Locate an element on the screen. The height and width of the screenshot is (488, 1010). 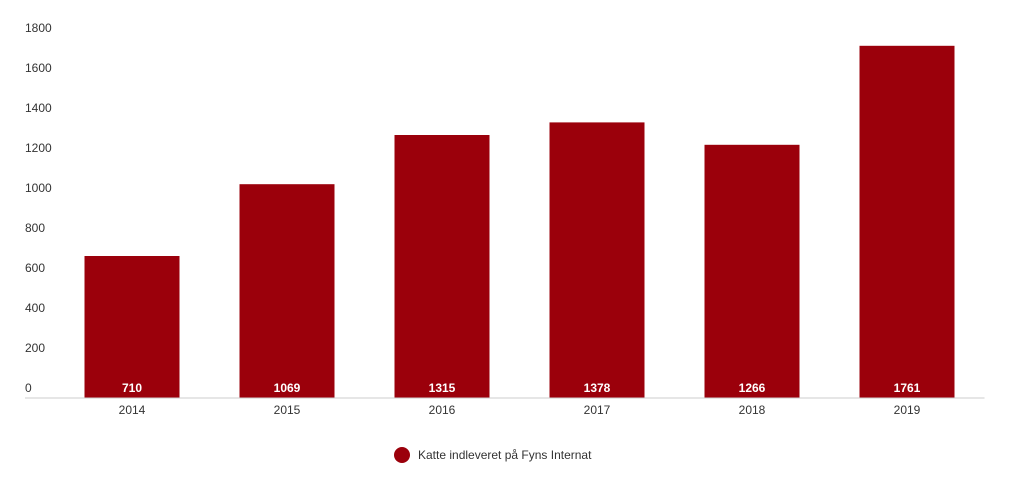
x-tick-label: 2017 is located at coordinates (597, 410).